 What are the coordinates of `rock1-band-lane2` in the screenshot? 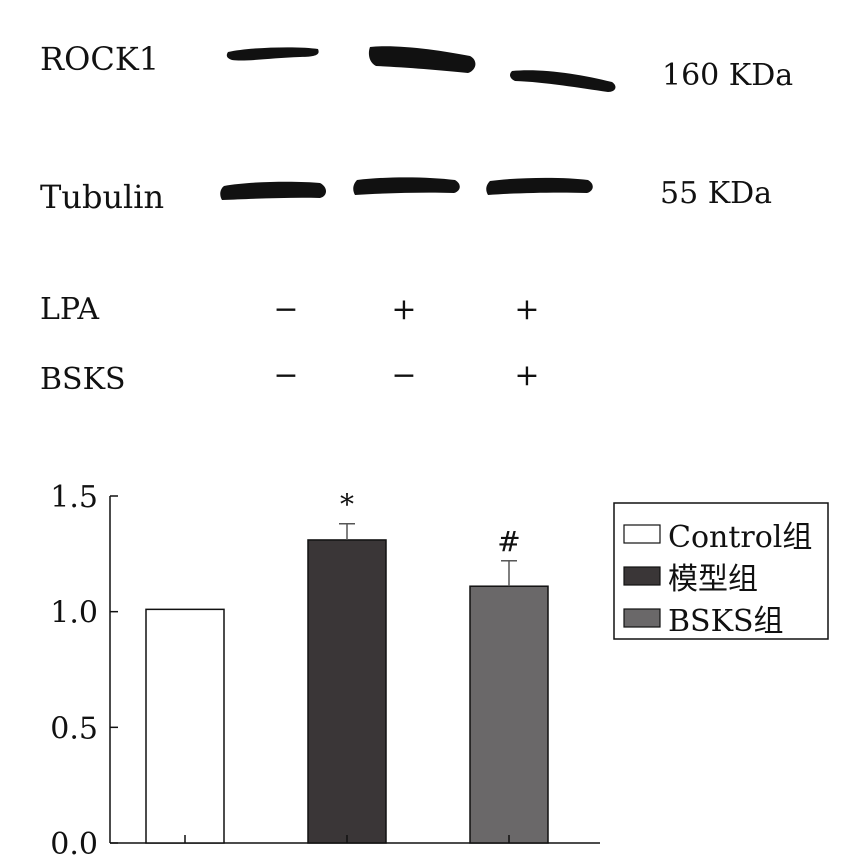 It's located at (422, 59).